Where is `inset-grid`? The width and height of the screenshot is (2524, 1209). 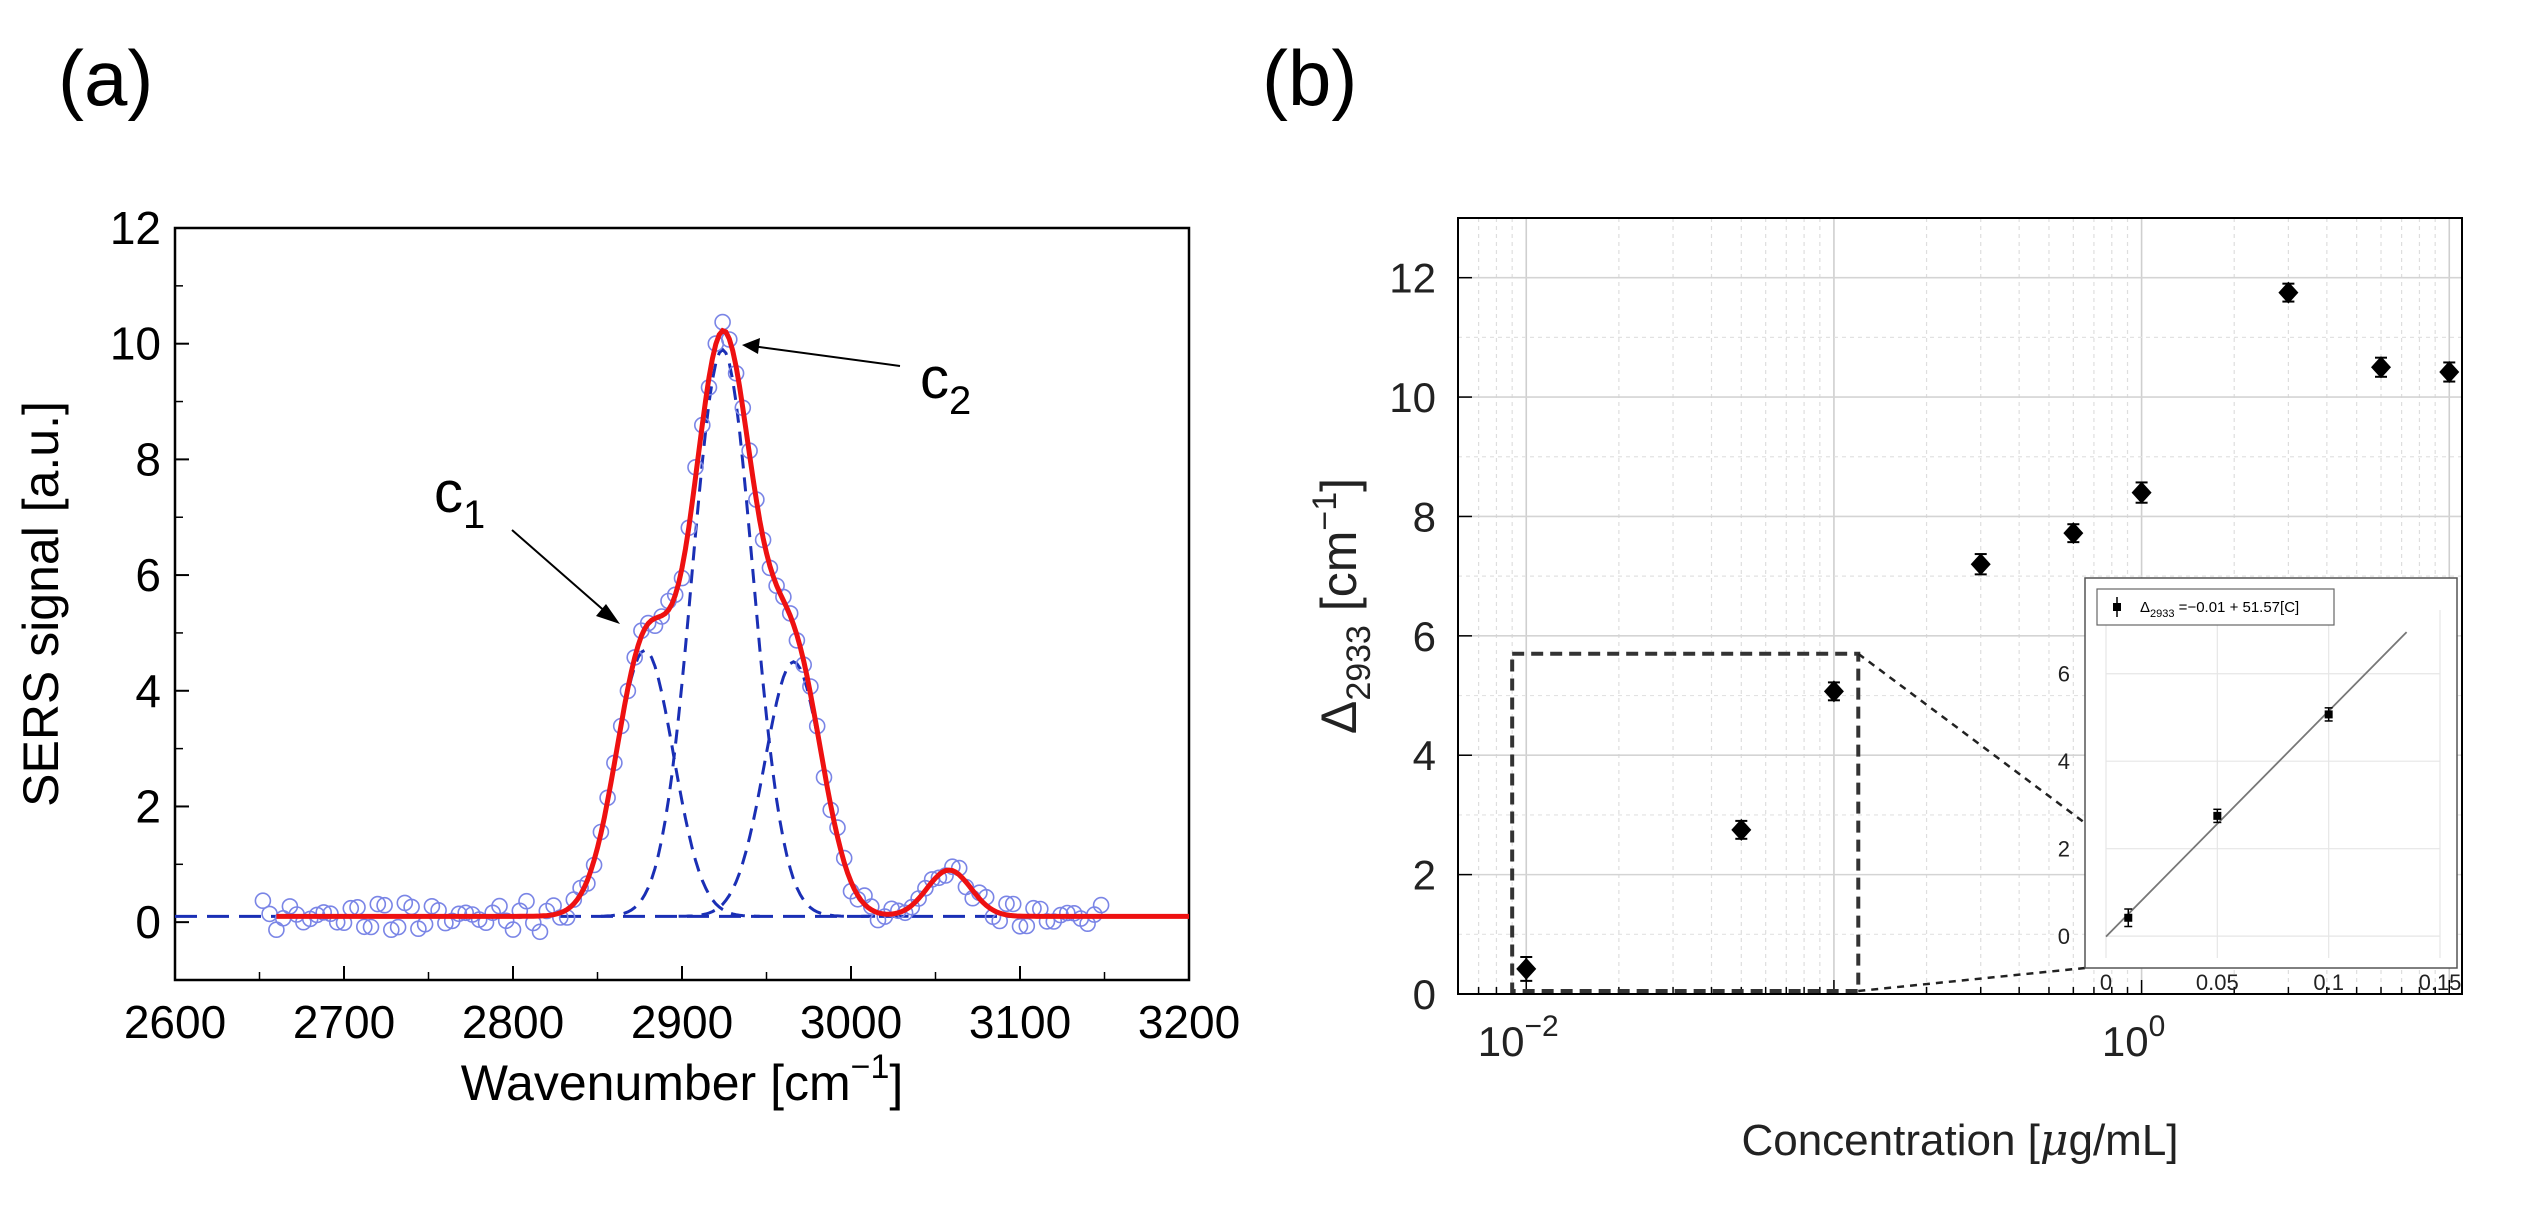
inset-grid is located at coordinates (2273, 784).